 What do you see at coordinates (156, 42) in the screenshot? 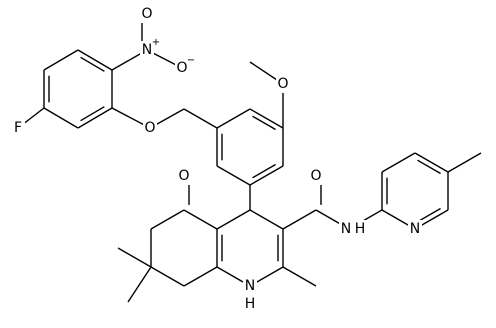
I see `charge-label: +` at bounding box center [156, 42].